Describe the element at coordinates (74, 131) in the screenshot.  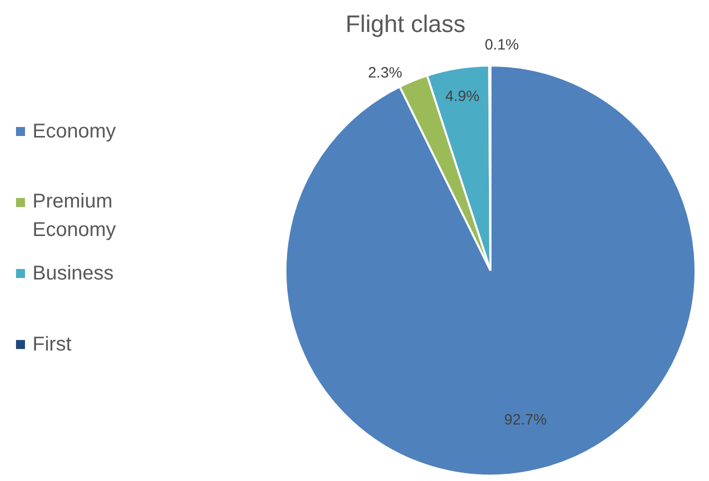
I see `legend-label: Economy` at that location.